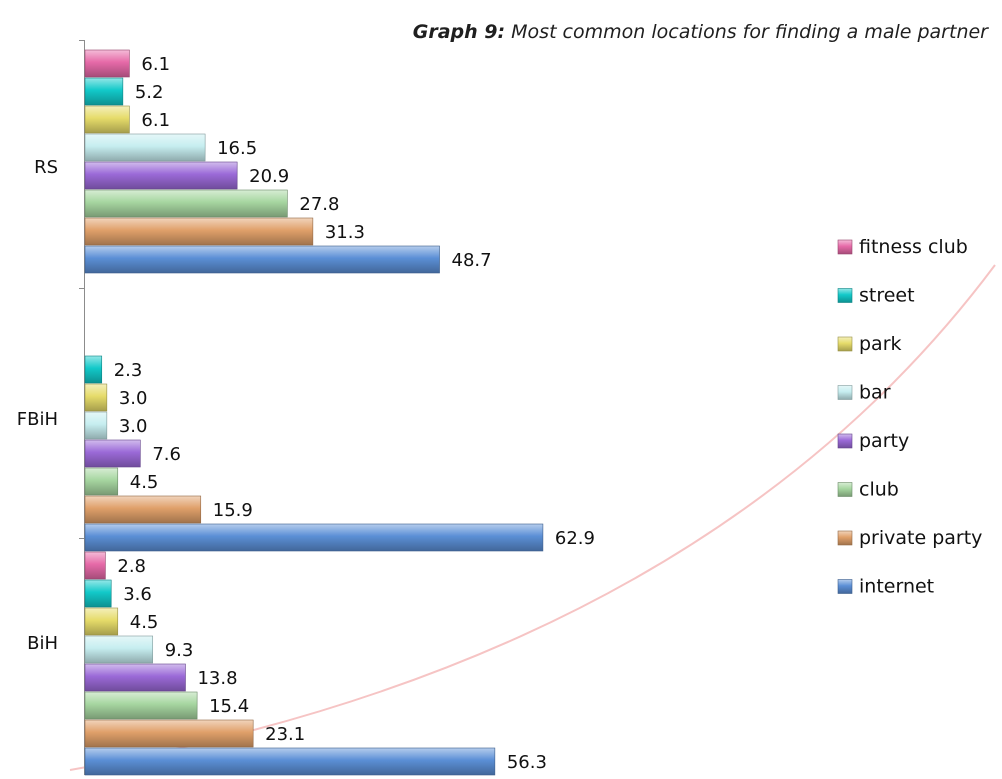 Image resolution: width=1002 pixels, height=779 pixels. Describe the element at coordinates (144, 622) in the screenshot. I see `value-label-bih-park: 4.5` at that location.